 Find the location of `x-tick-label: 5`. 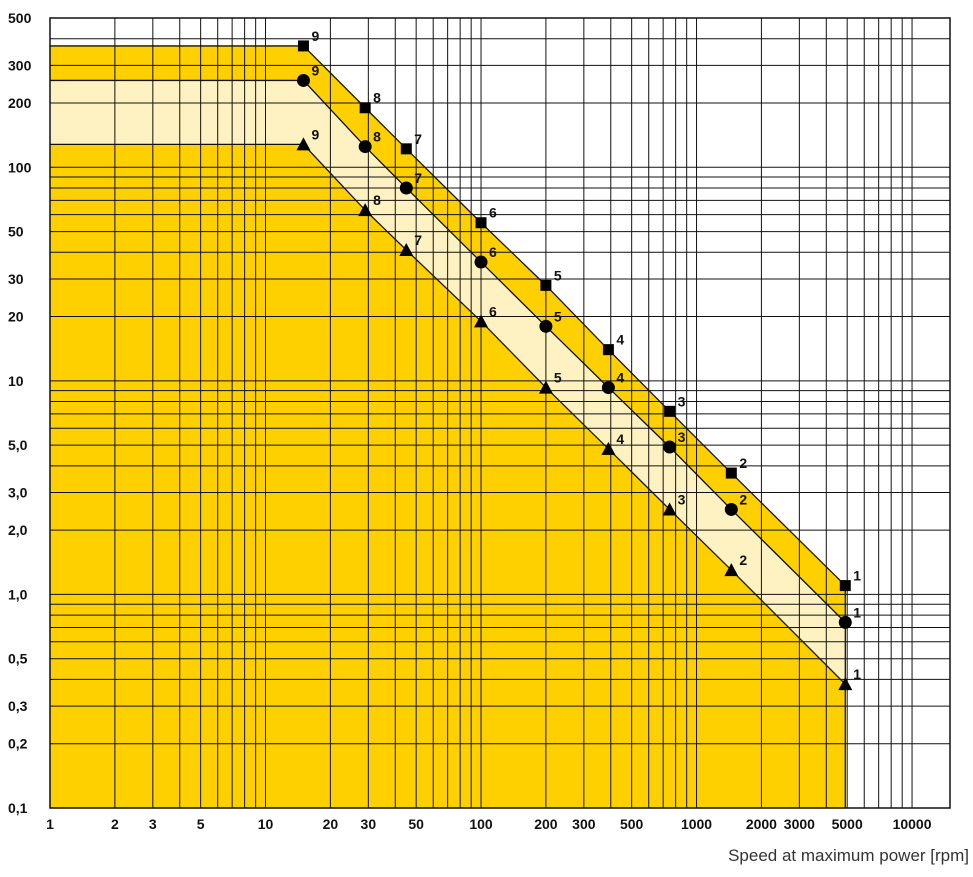

x-tick-label: 5 is located at coordinates (201, 824).